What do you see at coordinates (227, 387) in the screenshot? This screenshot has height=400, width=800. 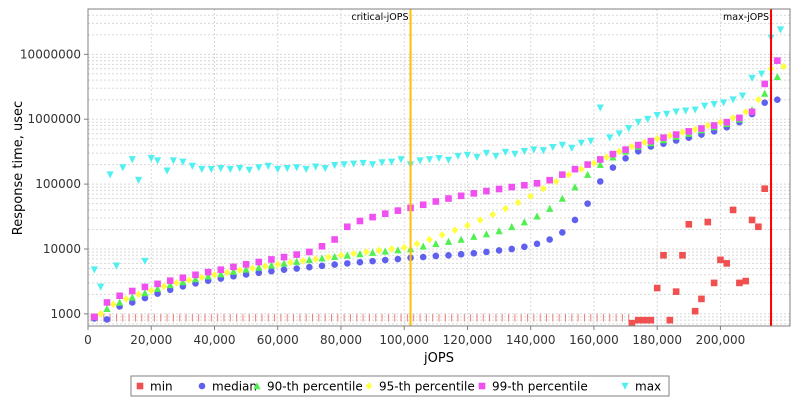 I see `legend-item: median` at bounding box center [227, 387].